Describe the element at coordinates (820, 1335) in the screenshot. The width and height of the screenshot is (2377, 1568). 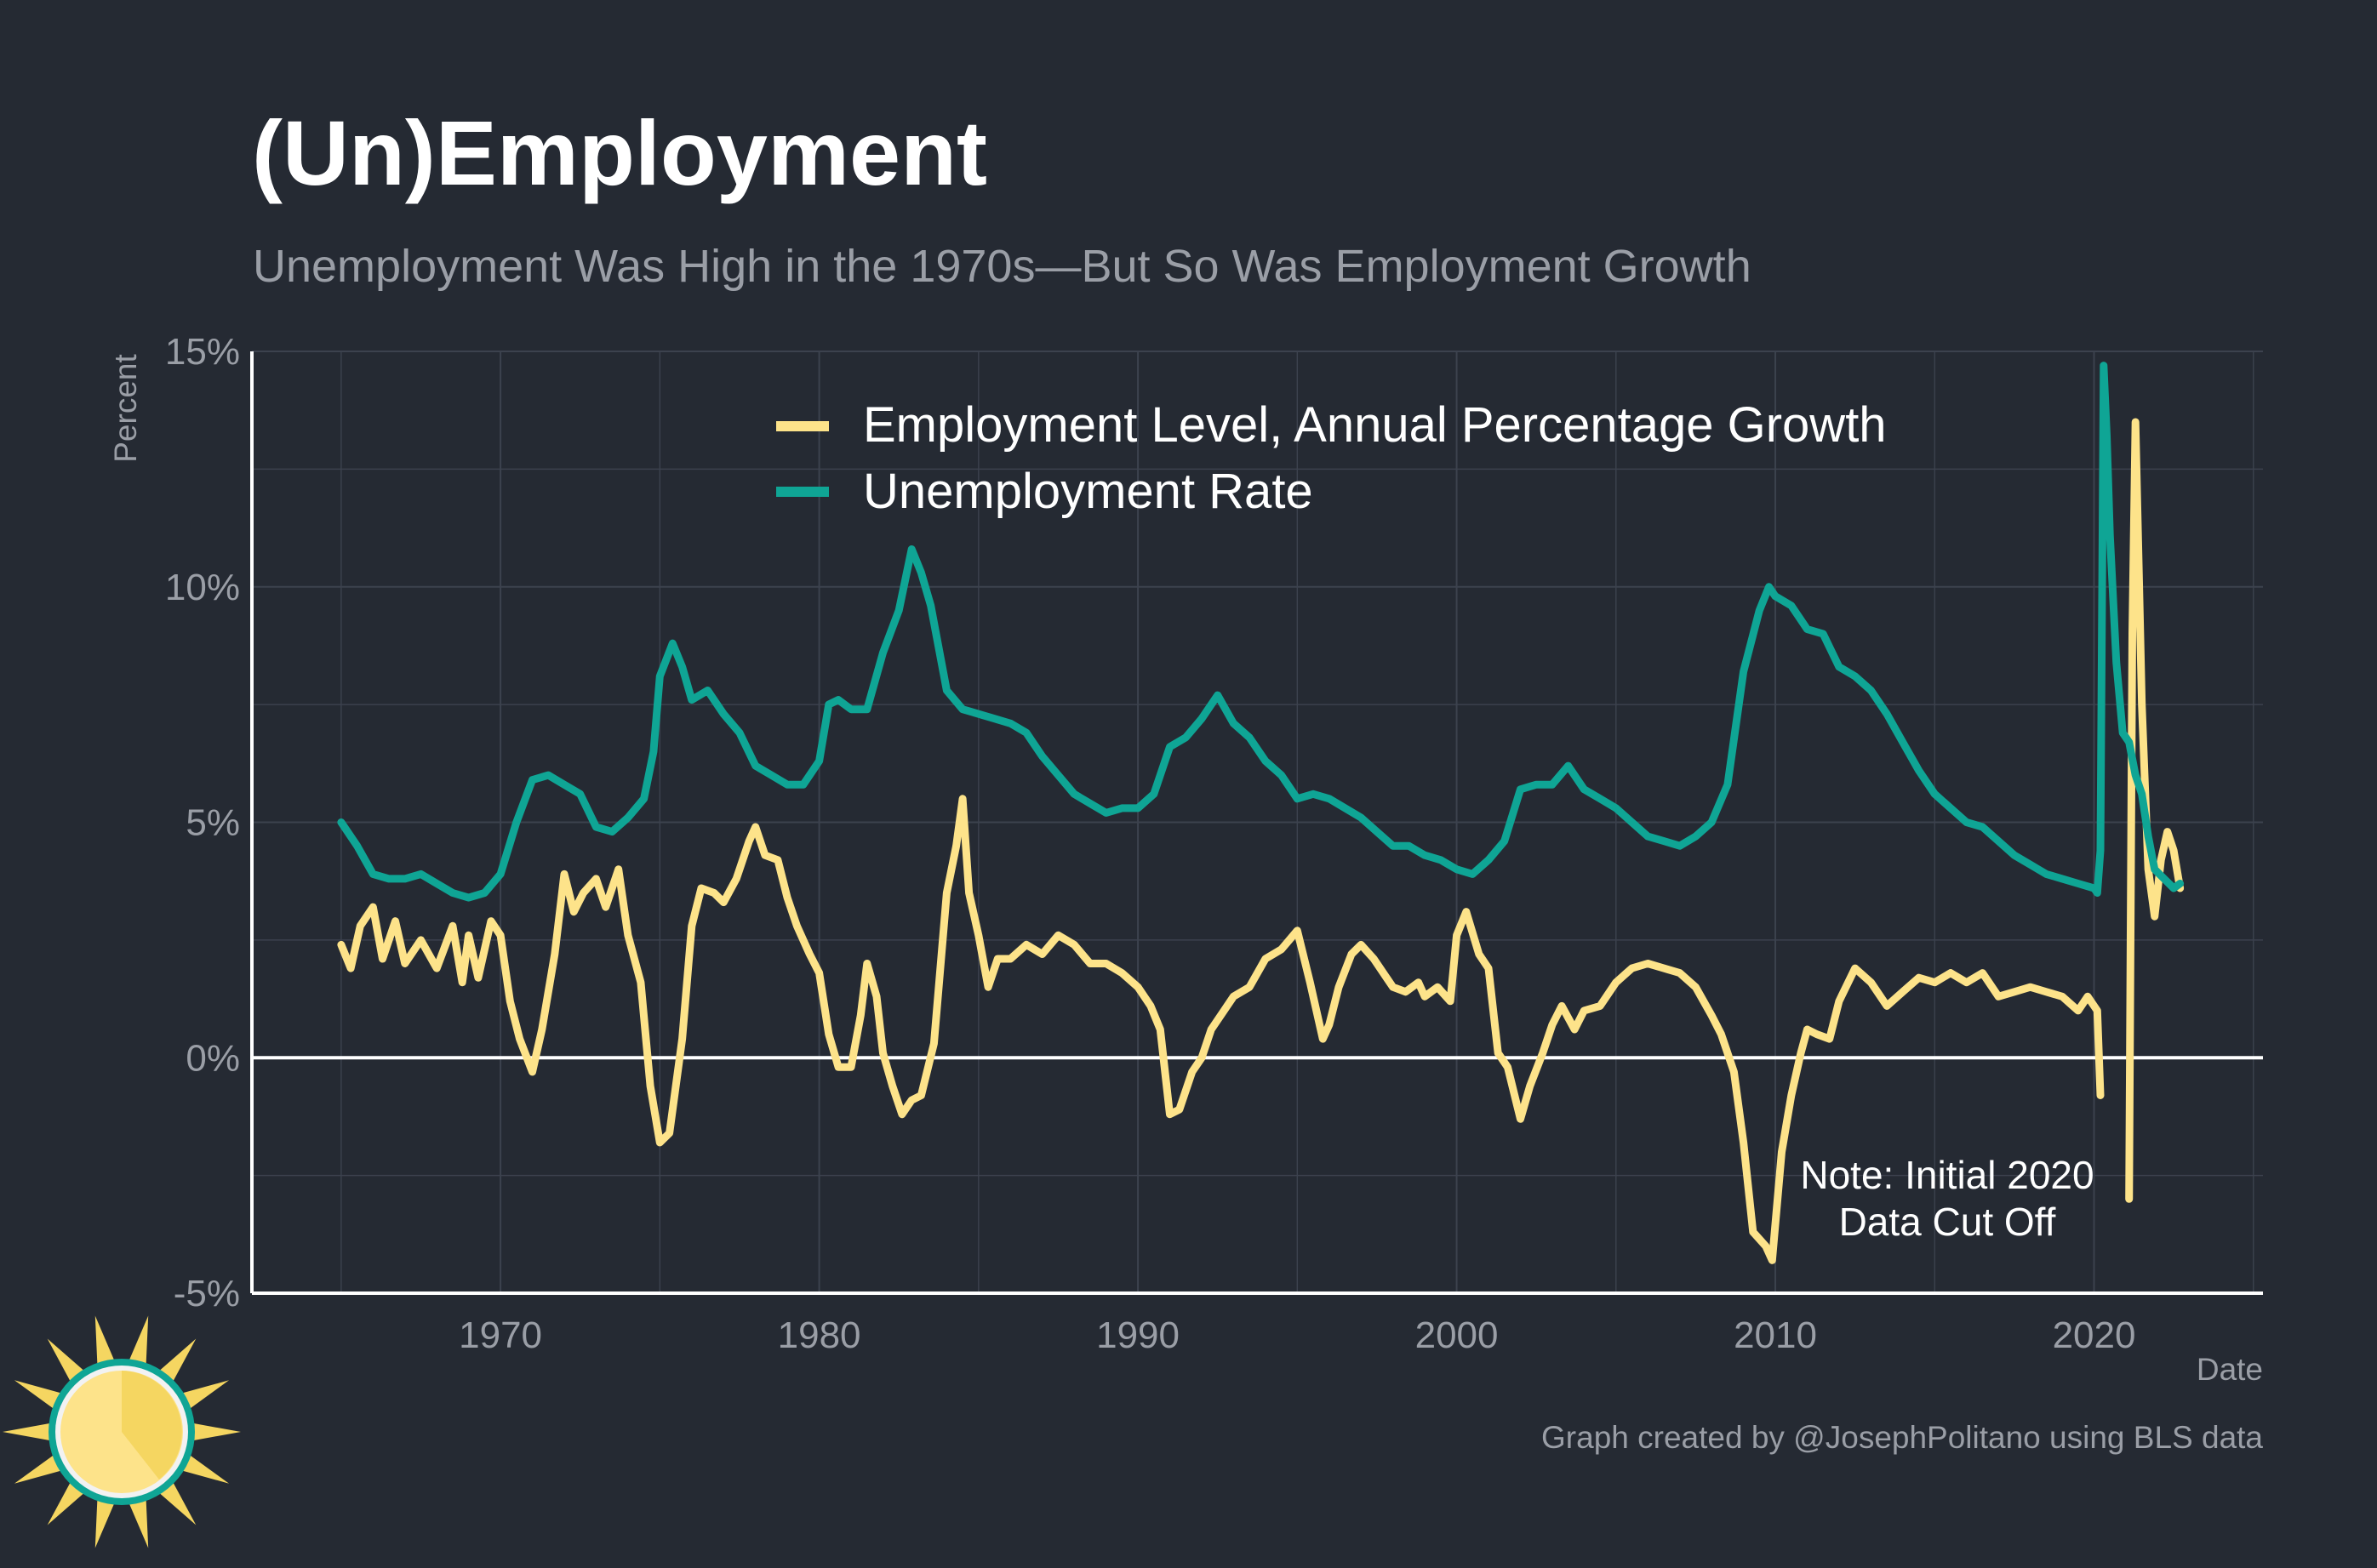
I see `x-tick-label: 1980` at that location.